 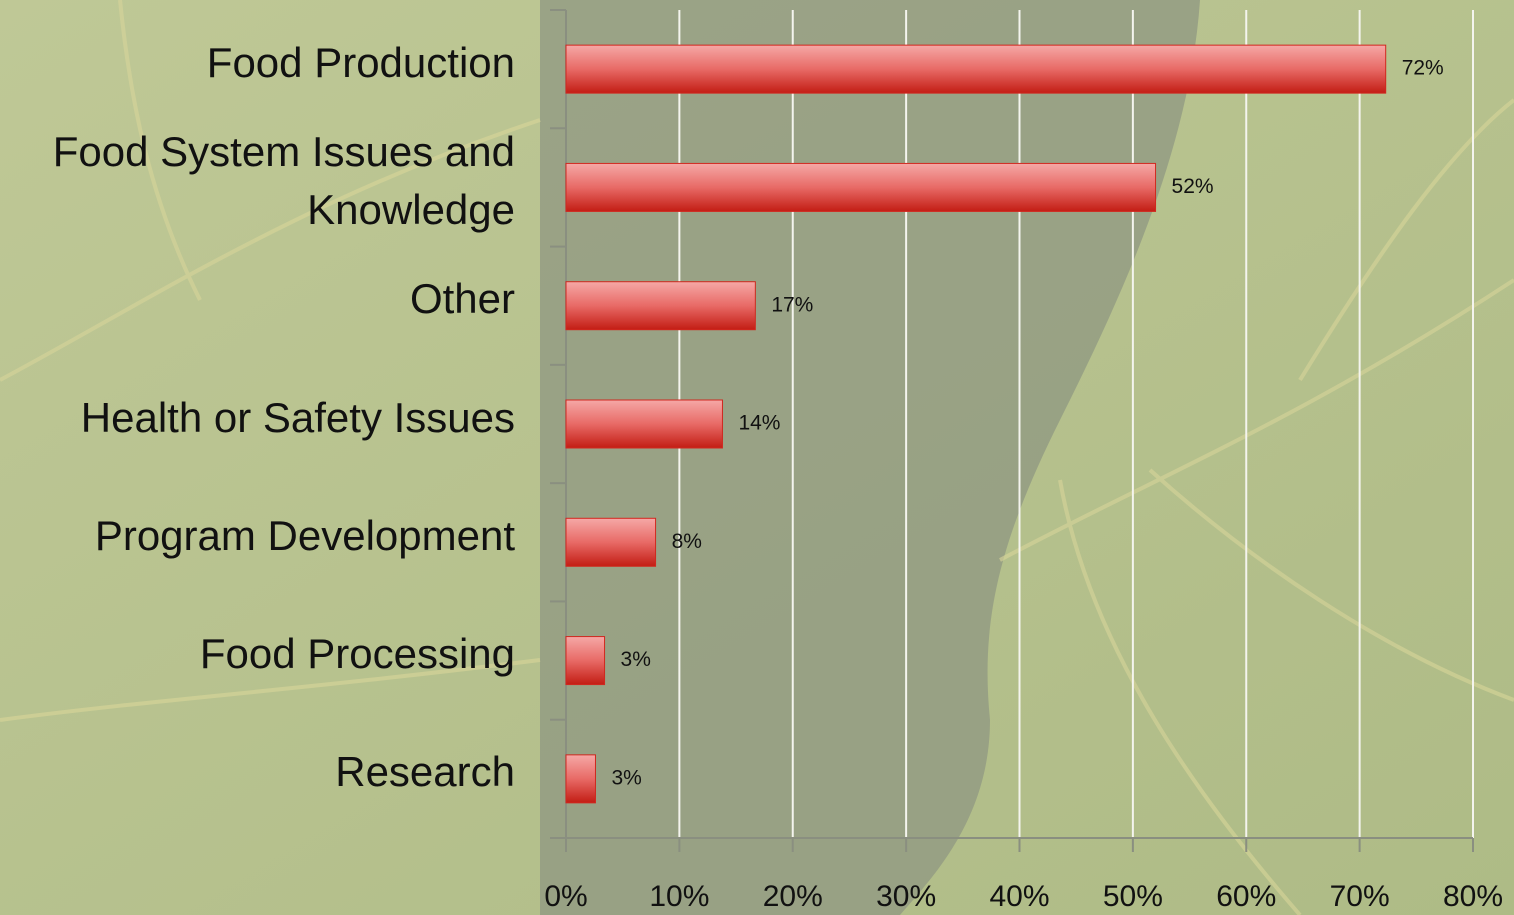 What do you see at coordinates (304, 535) in the screenshot?
I see `category-label: Program Development` at bounding box center [304, 535].